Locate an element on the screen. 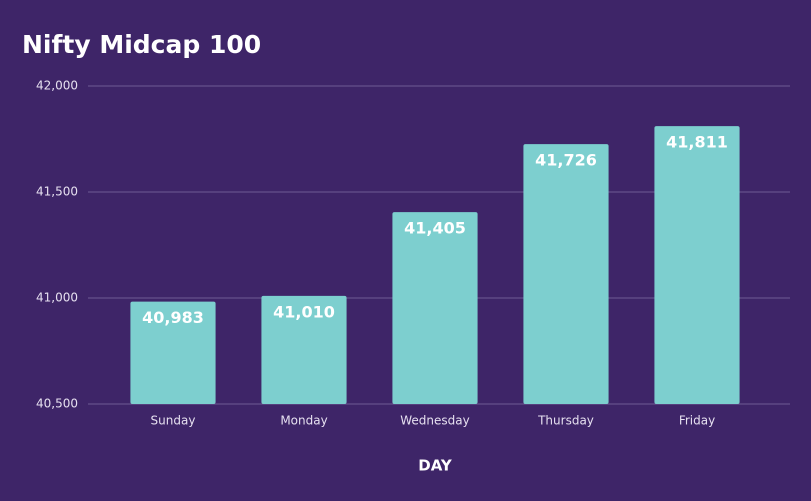 The image size is (811, 501). y-tick-label: 42,000 is located at coordinates (57, 86).